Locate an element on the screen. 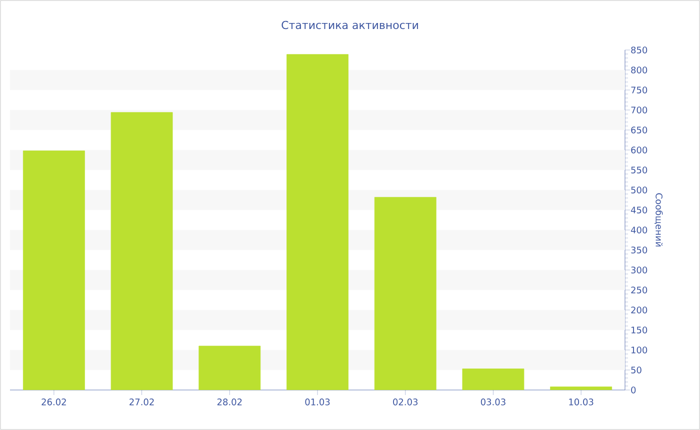 This screenshot has width=700, height=430. y-tick-label: 550 is located at coordinates (639, 170).